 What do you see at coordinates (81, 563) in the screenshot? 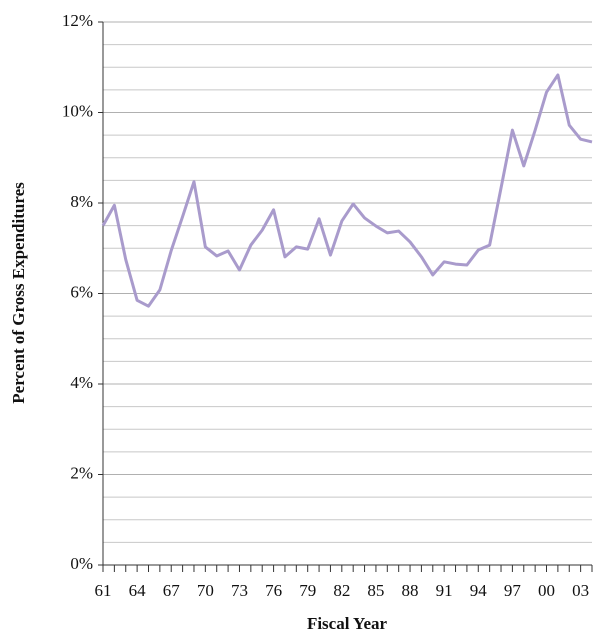
I see `y-tick-label: 0%` at bounding box center [81, 563].